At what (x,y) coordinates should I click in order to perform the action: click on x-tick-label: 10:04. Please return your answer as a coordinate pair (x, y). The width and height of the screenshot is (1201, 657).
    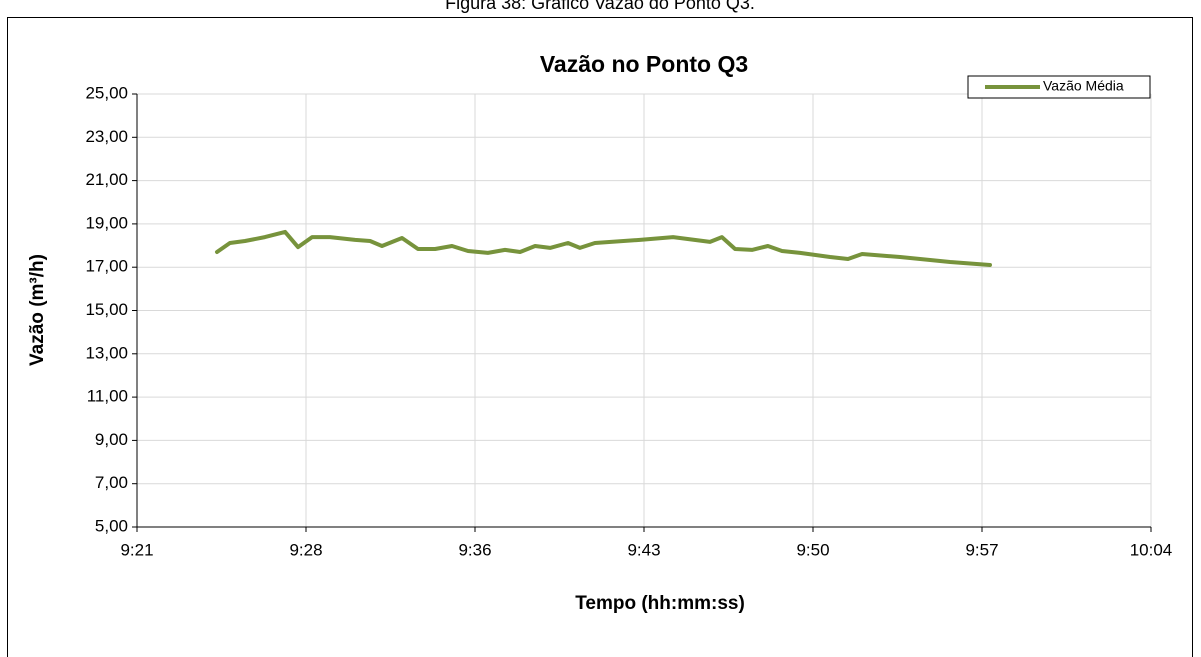
    Looking at the image, I should click on (1151, 549).